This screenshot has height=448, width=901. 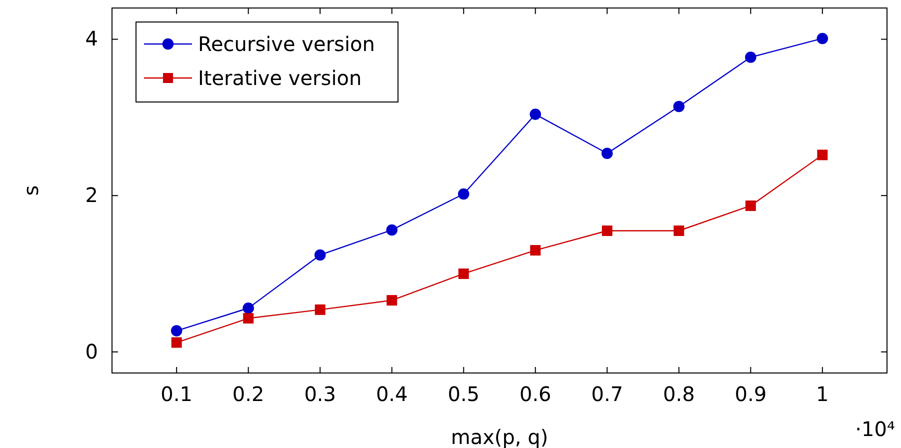 I want to click on x-tick-label: 0.2, so click(x=248, y=394).